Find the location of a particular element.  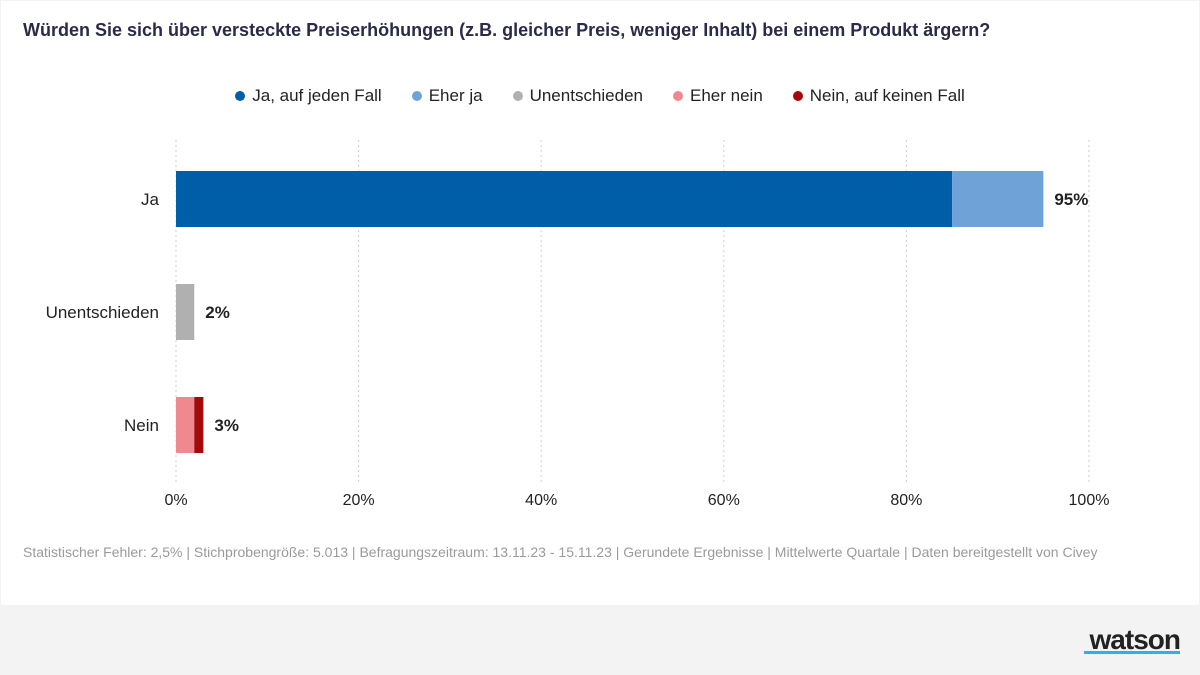

legend-label: Unentschieden is located at coordinates (586, 95).